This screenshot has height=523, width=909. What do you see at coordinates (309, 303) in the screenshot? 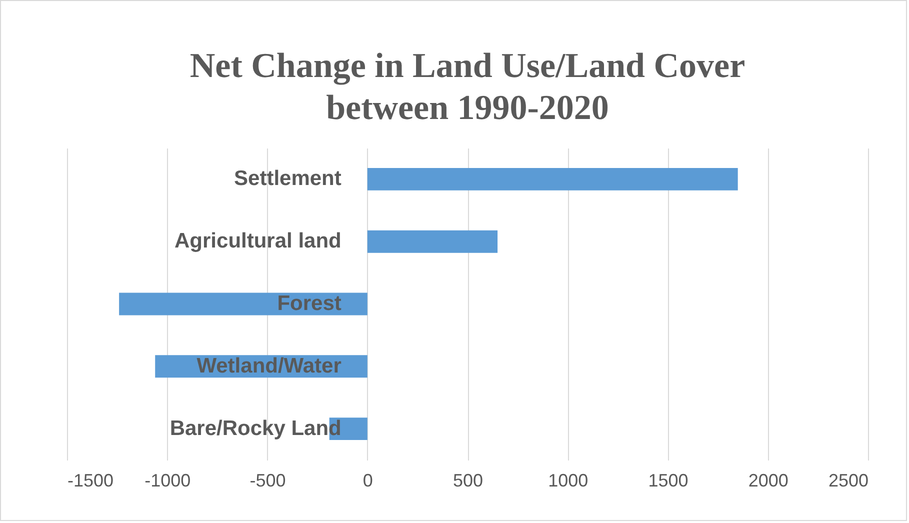
I see `y-tick-label: Forest` at bounding box center [309, 303].